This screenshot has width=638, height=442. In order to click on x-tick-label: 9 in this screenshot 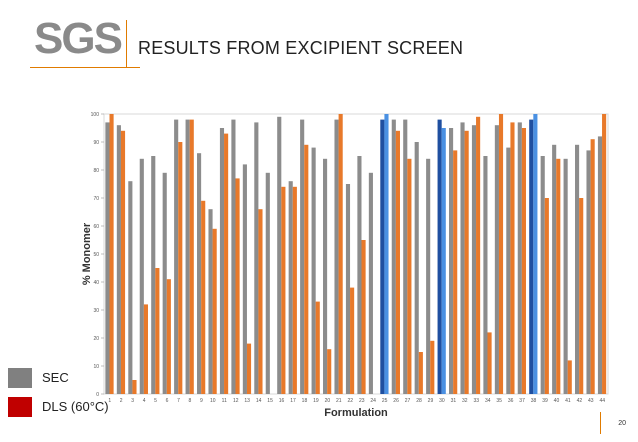, I will do `click(201, 401)`.